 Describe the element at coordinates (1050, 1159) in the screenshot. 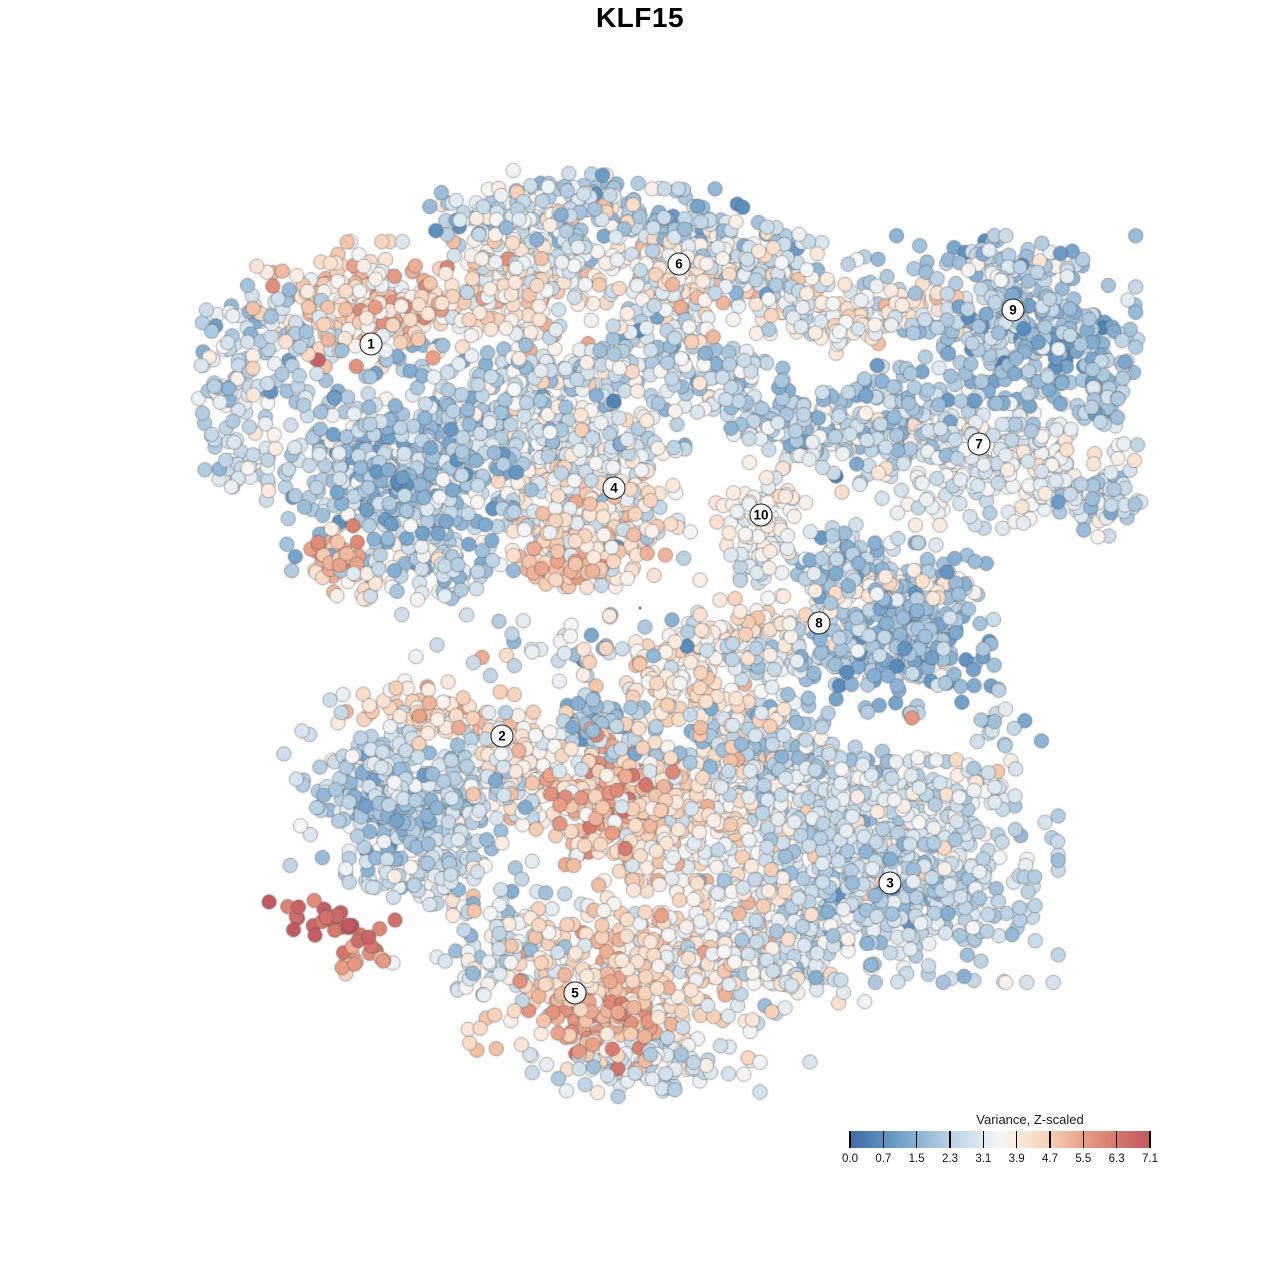

I see `colorbar-tick-label: 4.7` at that location.